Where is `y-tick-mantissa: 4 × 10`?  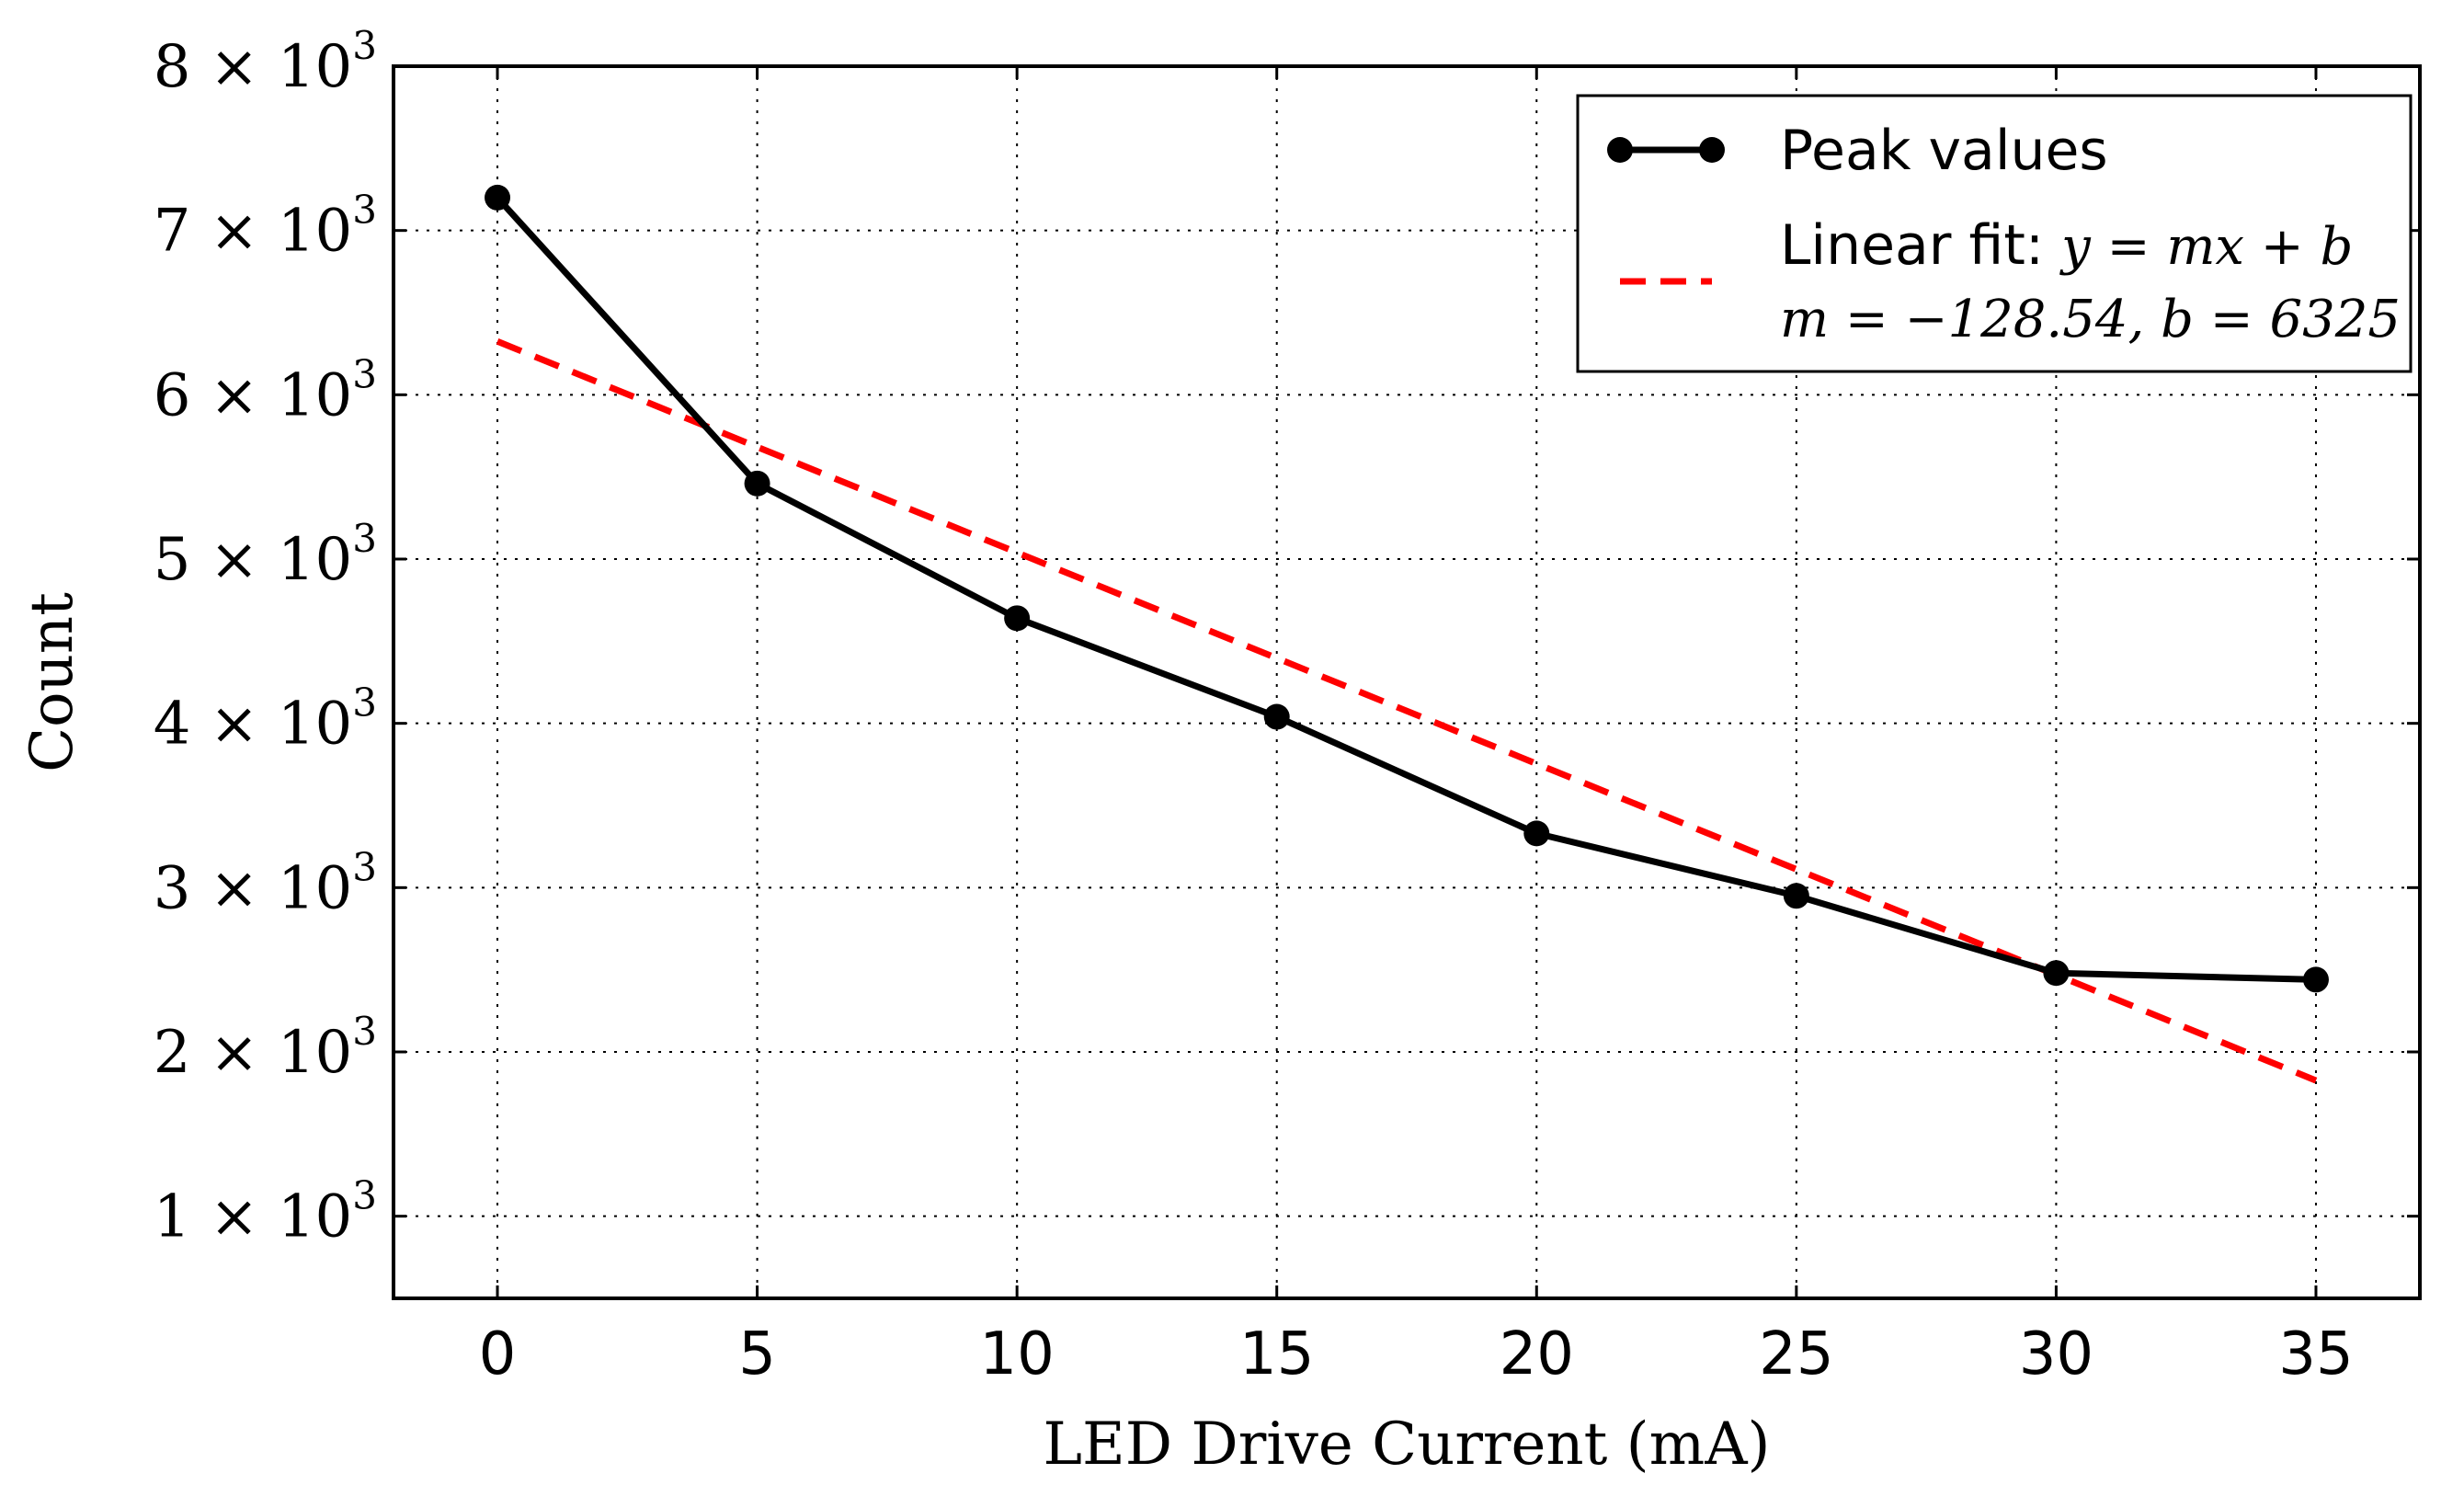 y-tick-mantissa: 4 × 10 is located at coordinates (253, 725).